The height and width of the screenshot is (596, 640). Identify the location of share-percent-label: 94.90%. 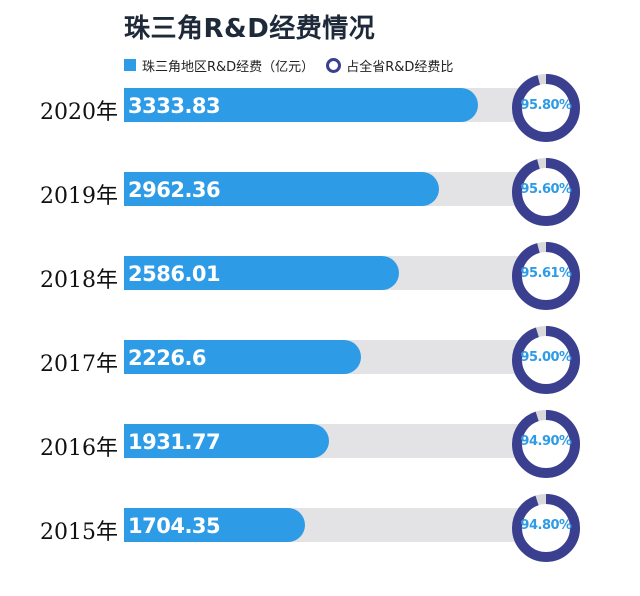
(546, 441).